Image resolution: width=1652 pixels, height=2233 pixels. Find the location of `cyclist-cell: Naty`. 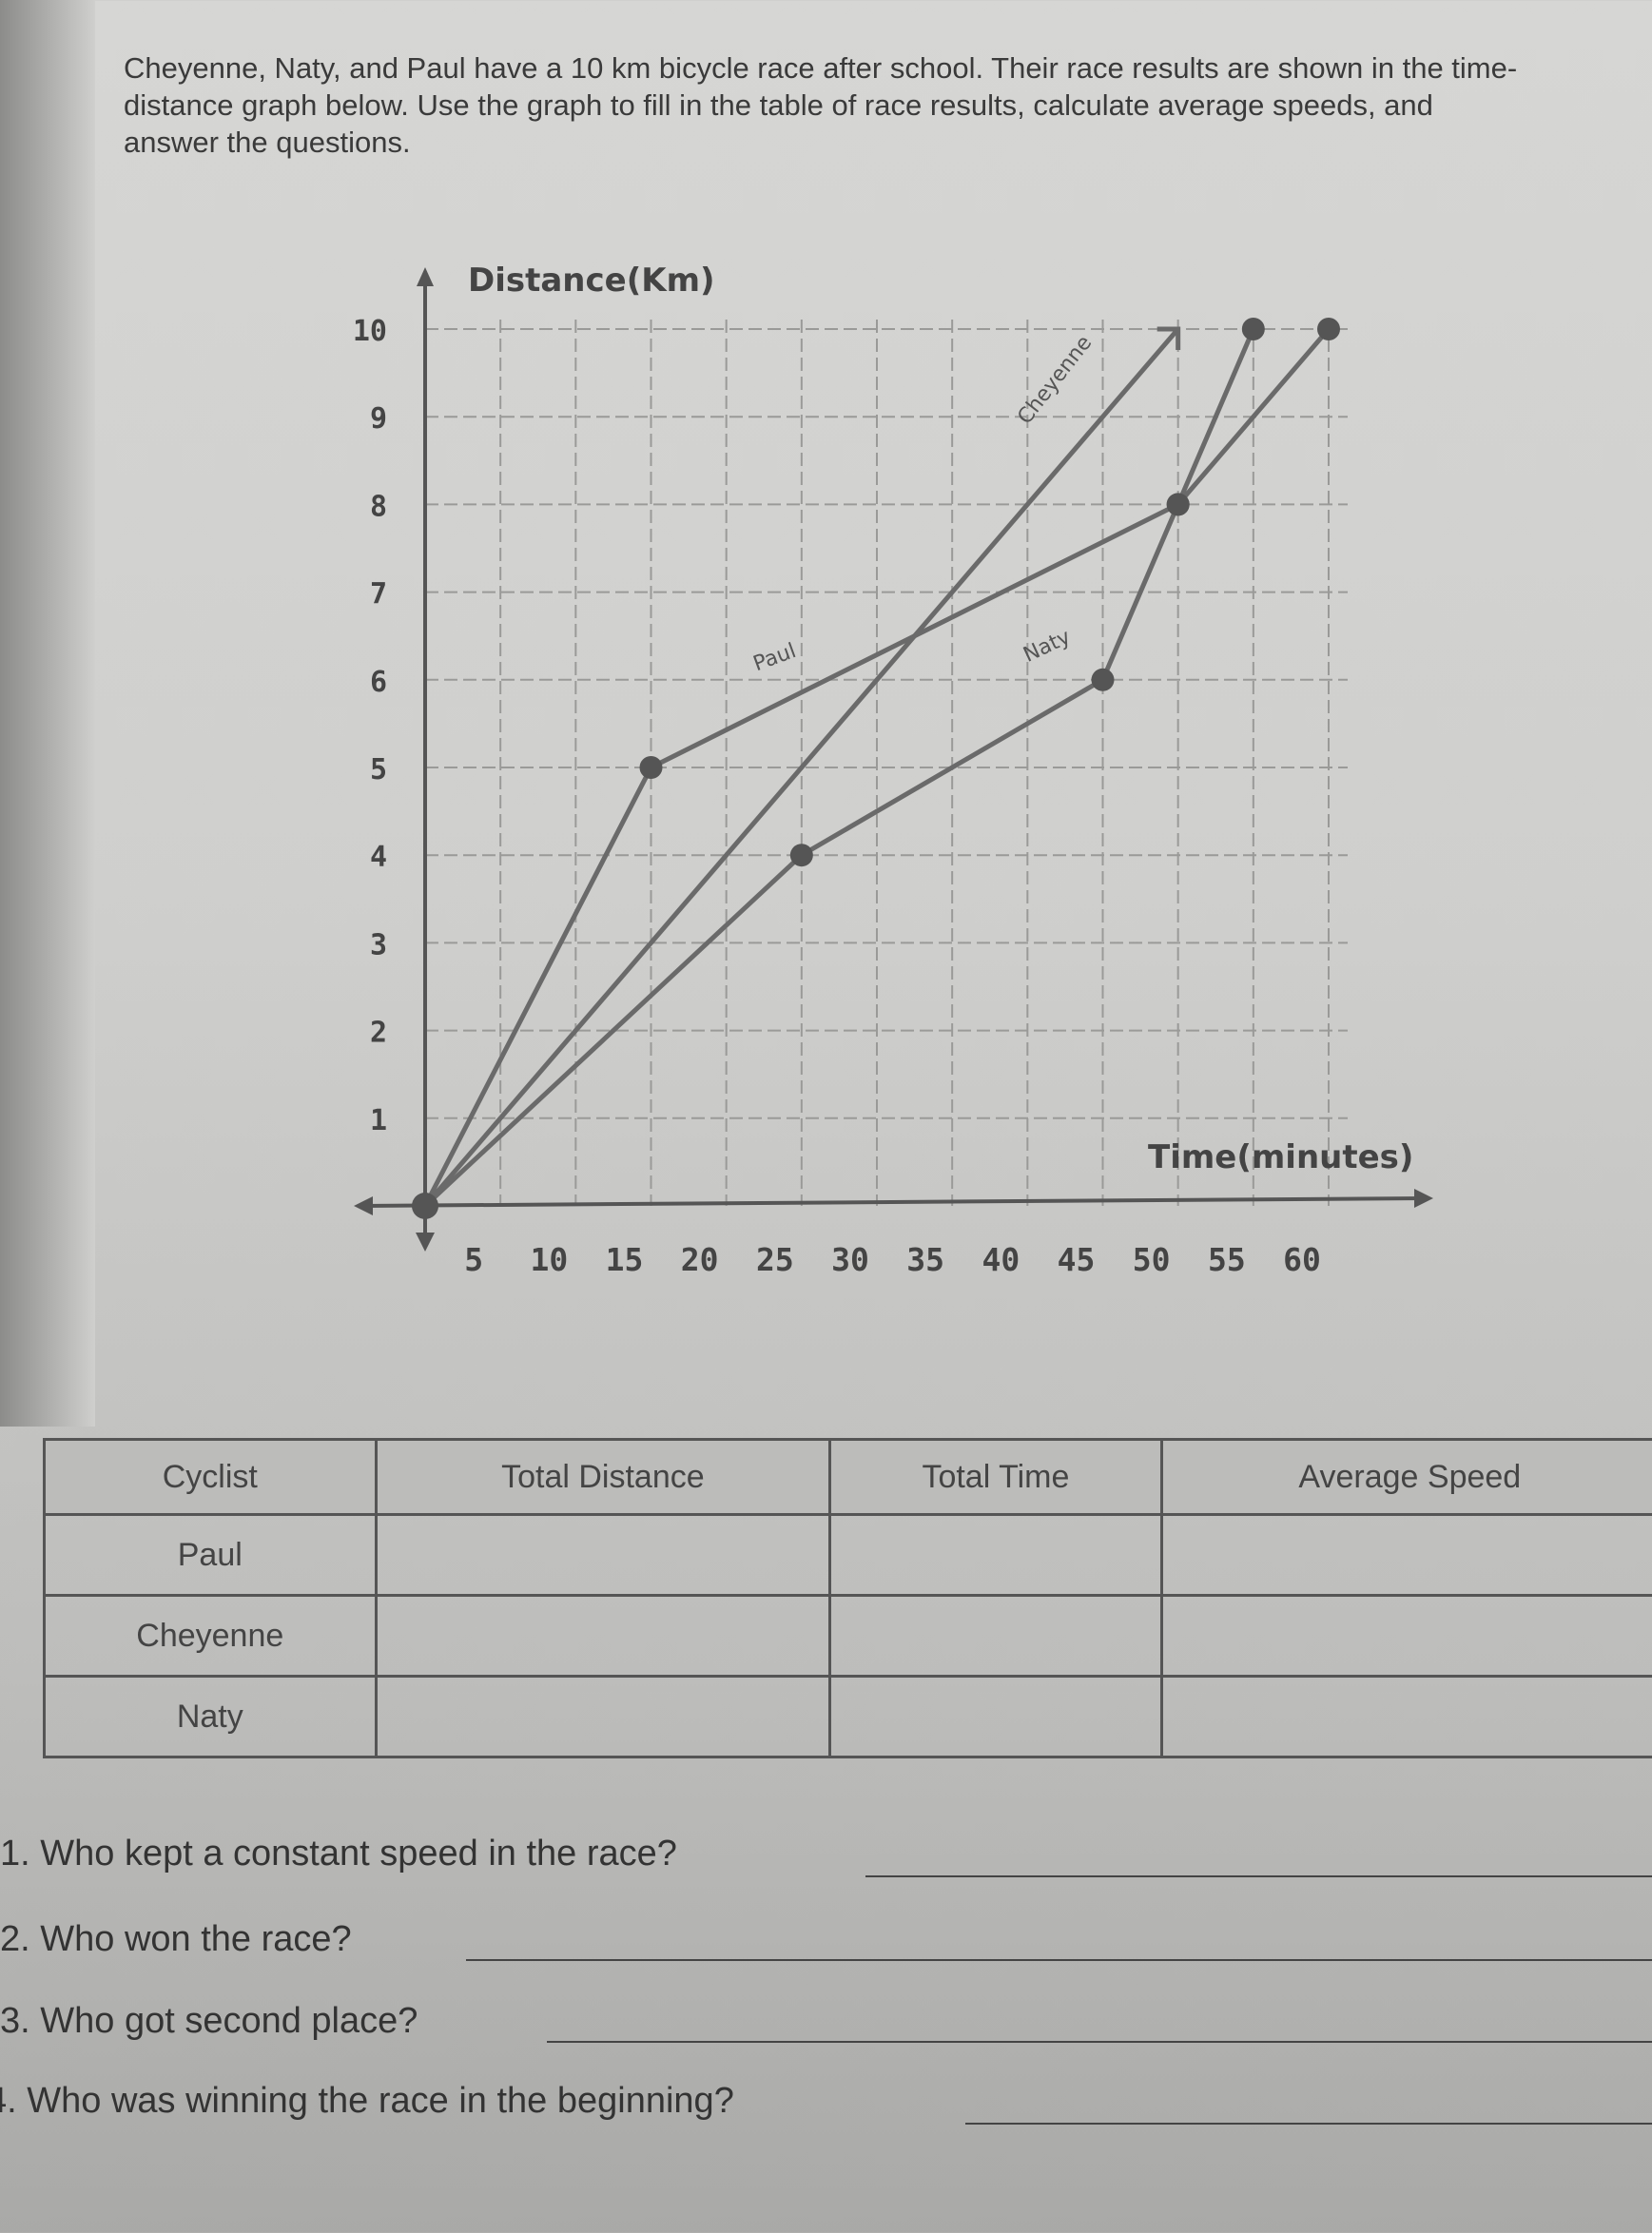

cyclist-cell: Naty is located at coordinates (210, 1716).